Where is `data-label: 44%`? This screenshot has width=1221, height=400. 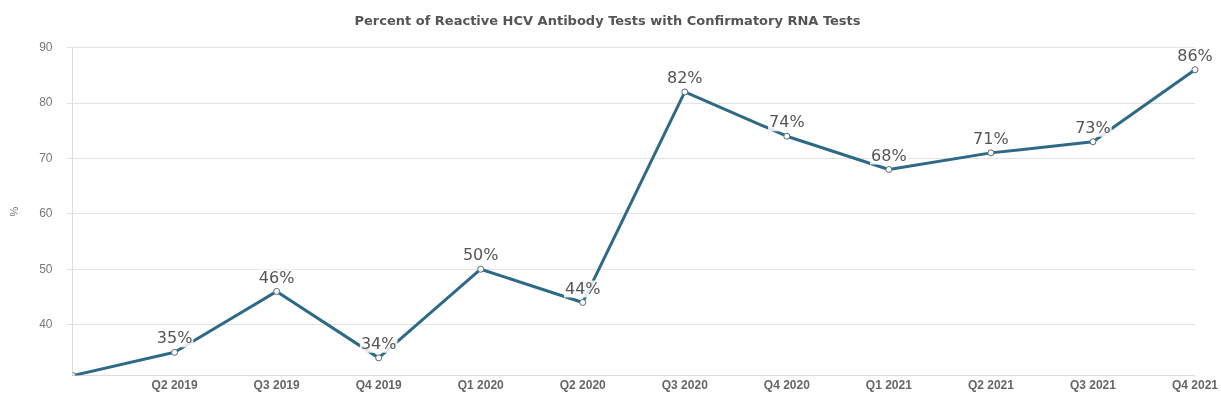
data-label: 44% is located at coordinates (582, 288).